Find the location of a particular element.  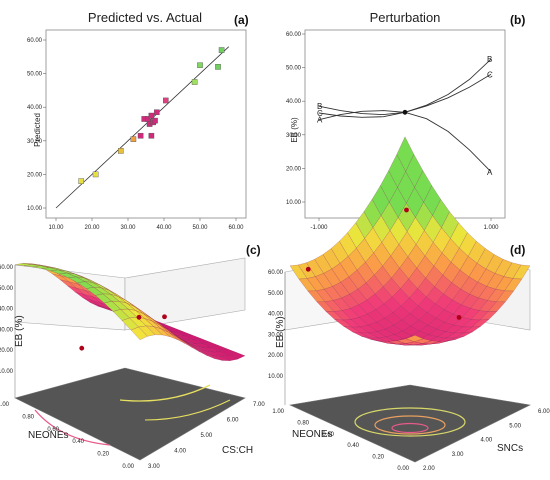

c-x-tick-label: 4.00 is located at coordinates (180, 452).